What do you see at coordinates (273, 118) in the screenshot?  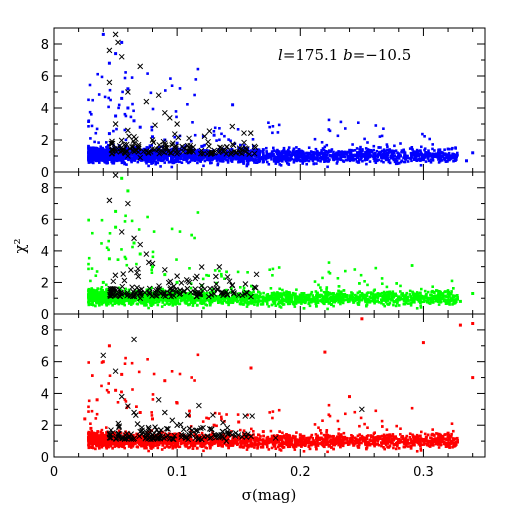 I see `dense-point-cloud` at bounding box center [273, 118].